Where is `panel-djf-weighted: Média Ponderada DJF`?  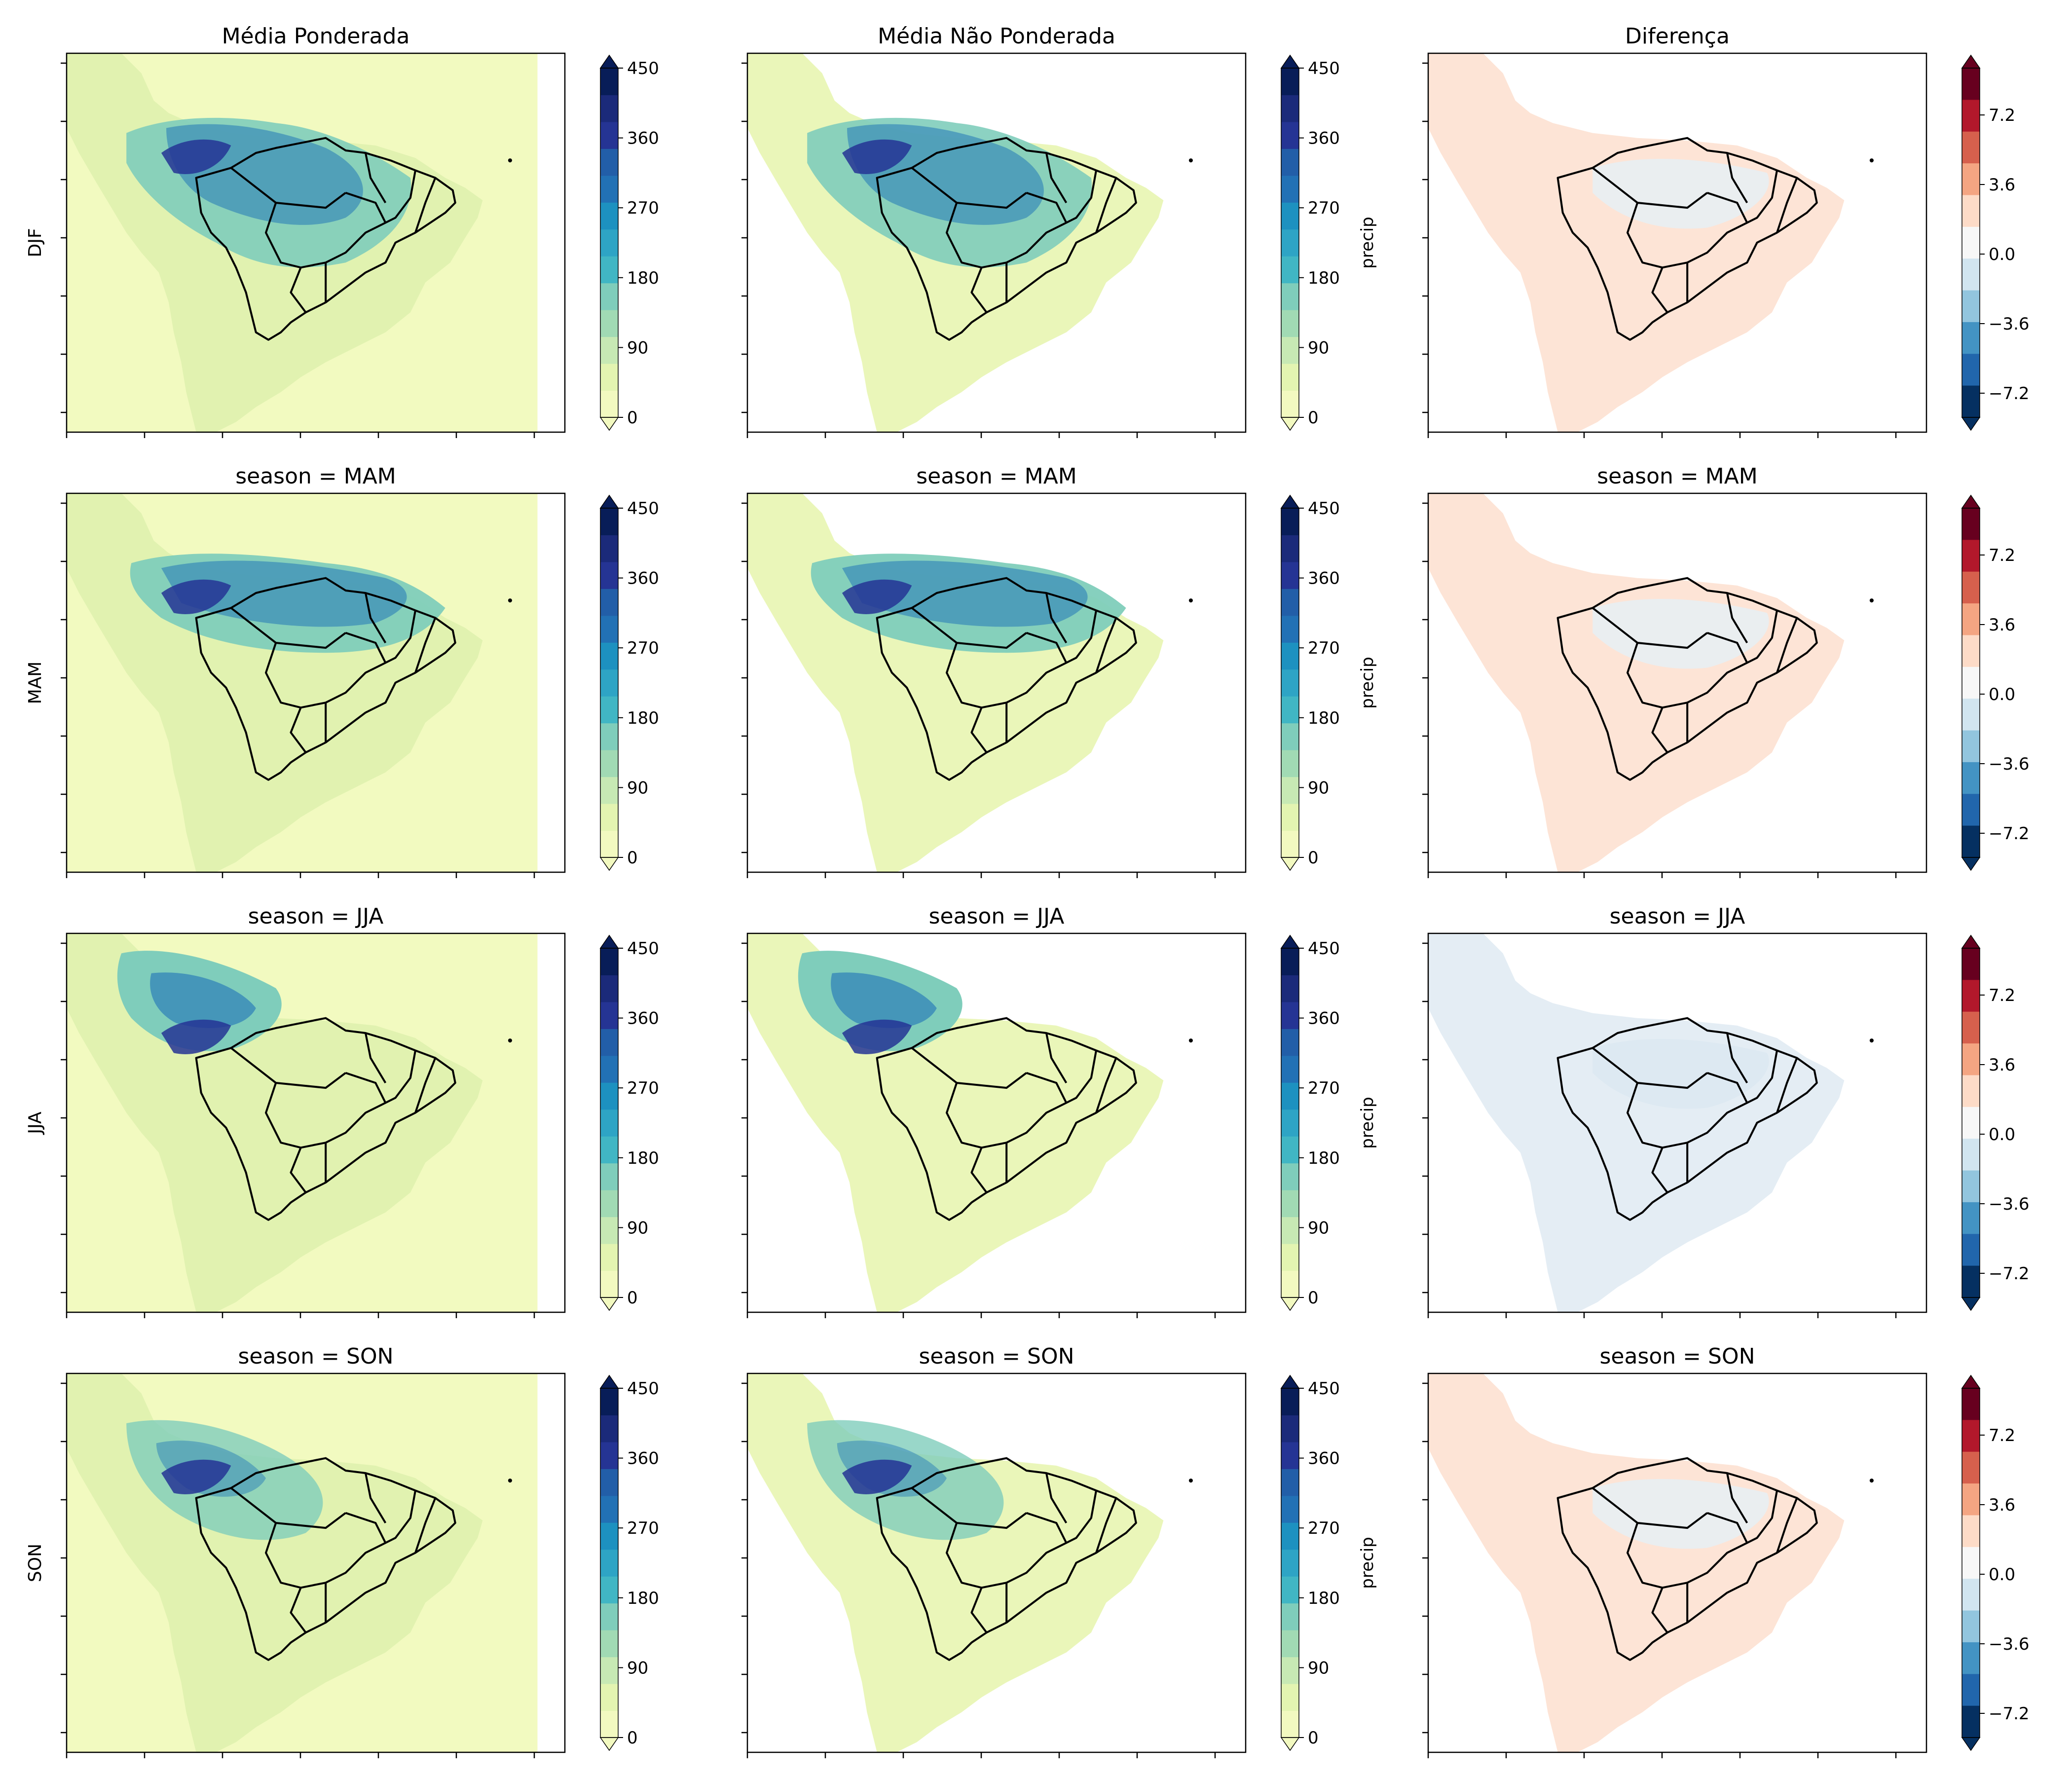 panel-djf-weighted: Média Ponderada DJF is located at coordinates (296, 231).